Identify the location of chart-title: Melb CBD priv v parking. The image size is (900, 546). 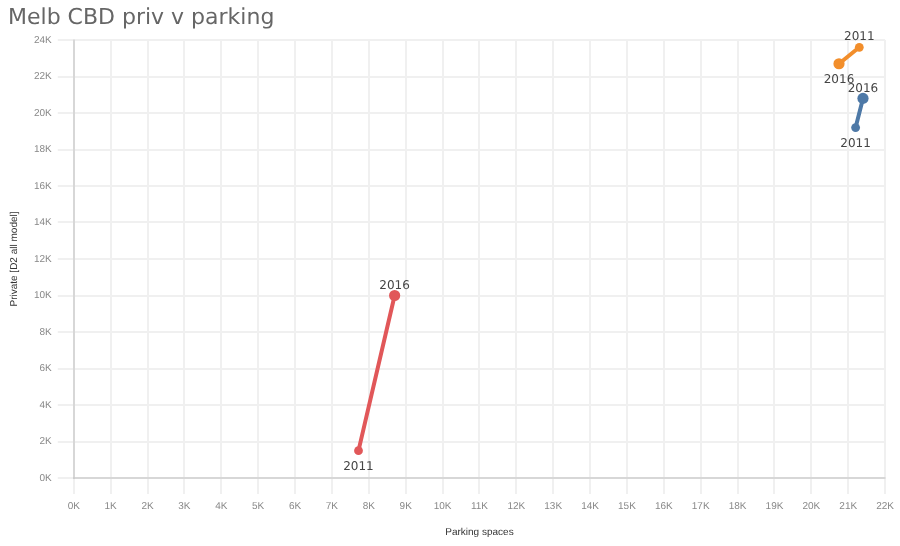
(141, 17).